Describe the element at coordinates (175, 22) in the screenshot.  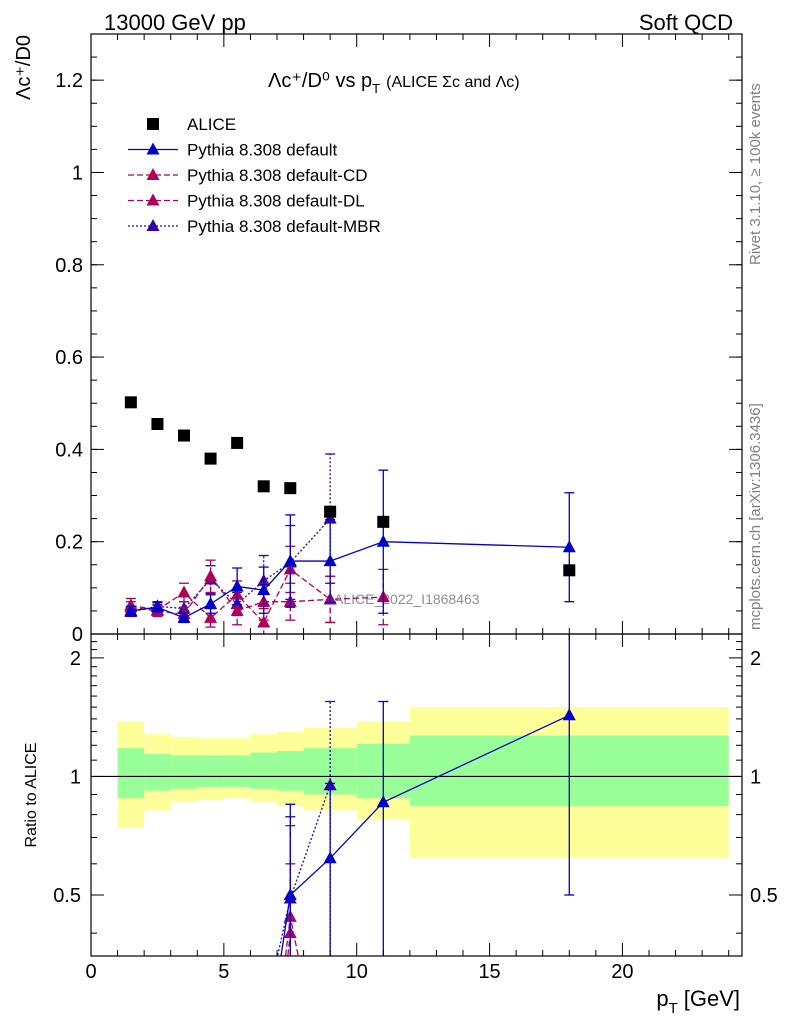
I see `energy-label: 13000 GeV pp` at that location.